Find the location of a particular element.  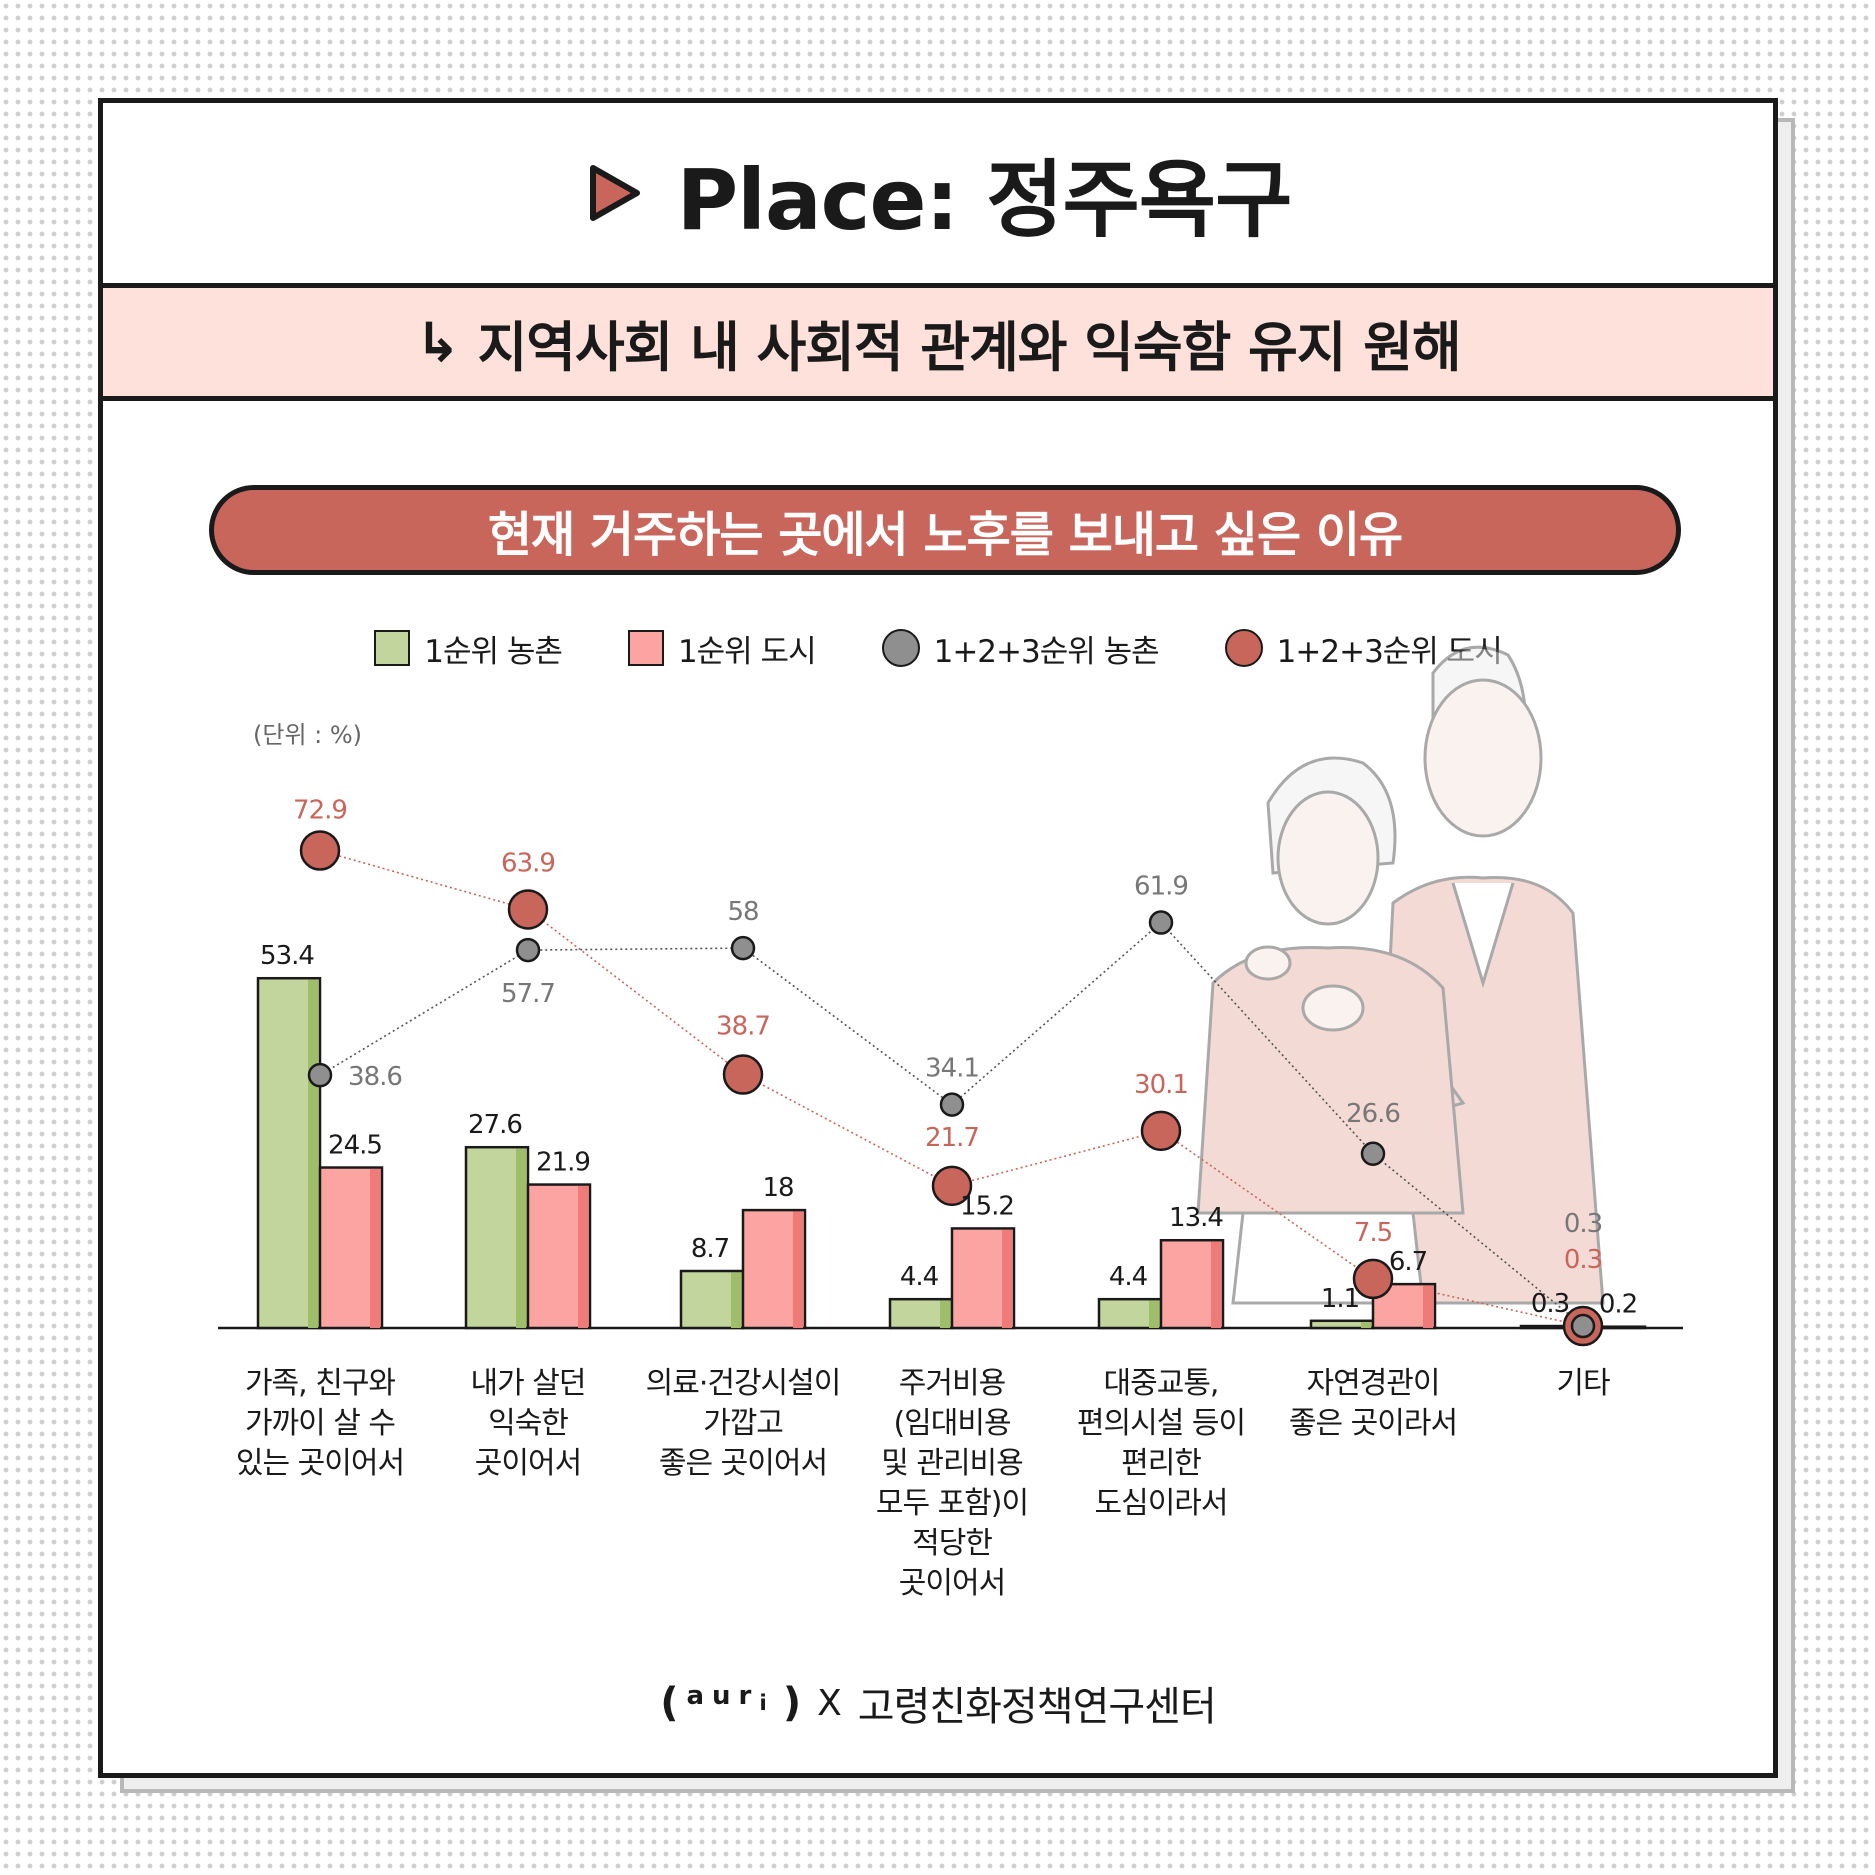

category-label: 가족, 친구와 is located at coordinates (320, 1383).